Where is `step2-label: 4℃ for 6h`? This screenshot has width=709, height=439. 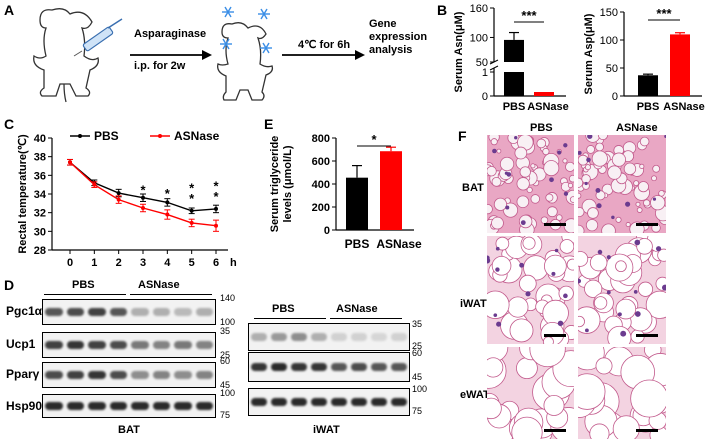 step2-label: 4℃ for 6h is located at coordinates (324, 45).